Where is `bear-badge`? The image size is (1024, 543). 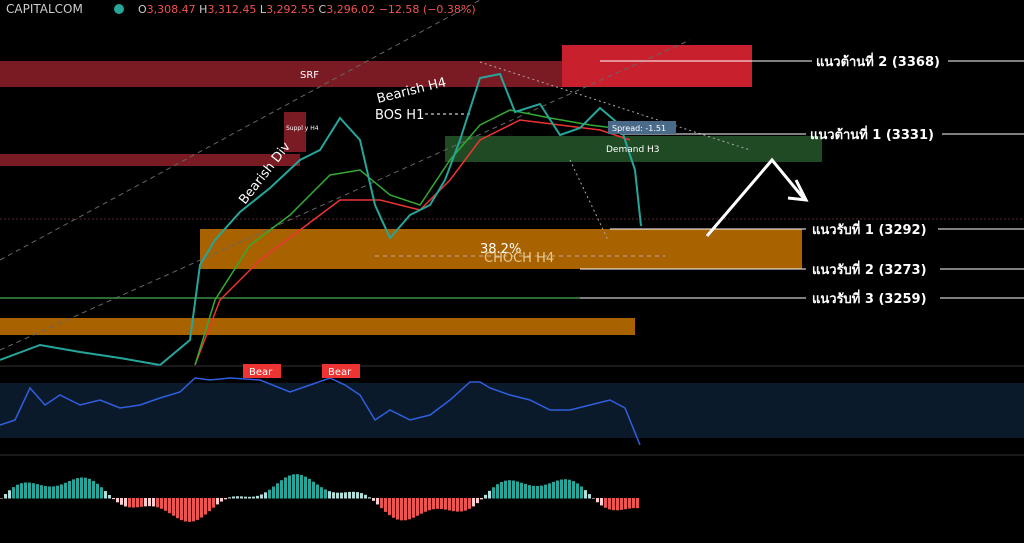 bear-badge is located at coordinates (341, 371).